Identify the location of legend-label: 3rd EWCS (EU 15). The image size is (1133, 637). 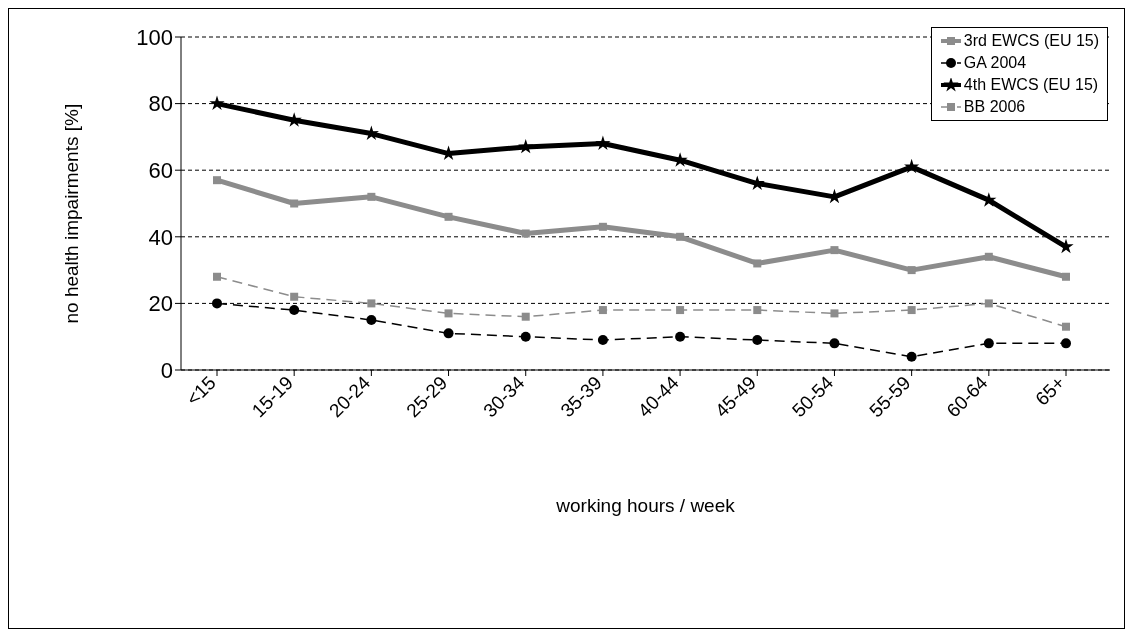
(1031, 41).